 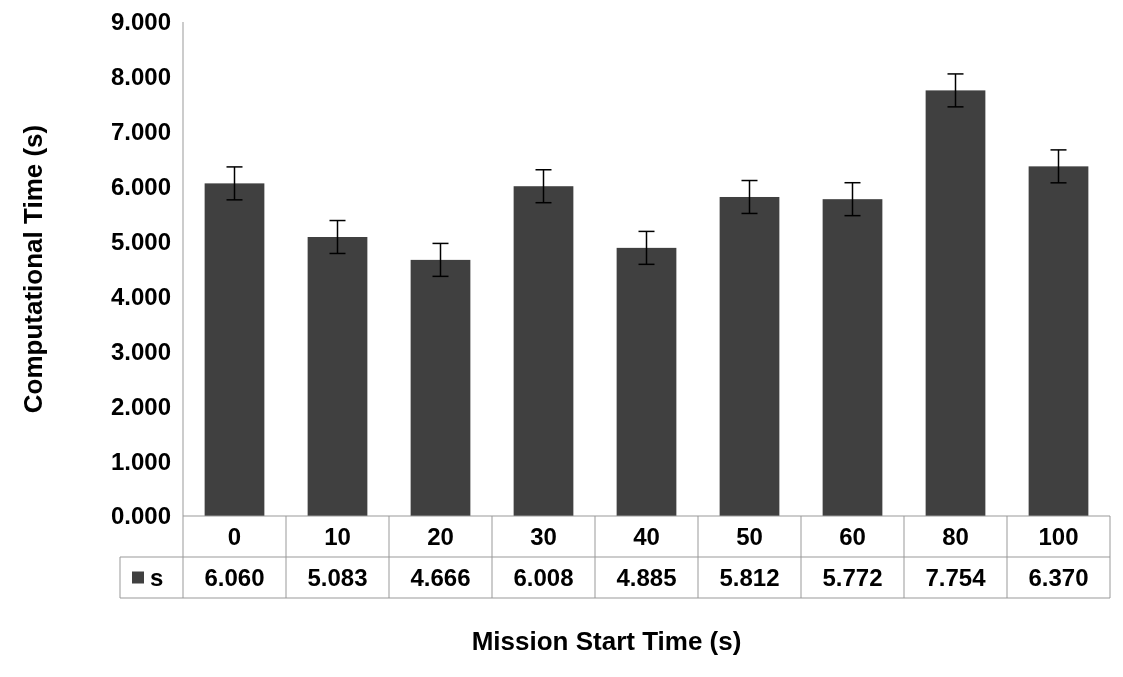 What do you see at coordinates (606, 641) in the screenshot?
I see `x-axis-title: Mission Start Time (s)` at bounding box center [606, 641].